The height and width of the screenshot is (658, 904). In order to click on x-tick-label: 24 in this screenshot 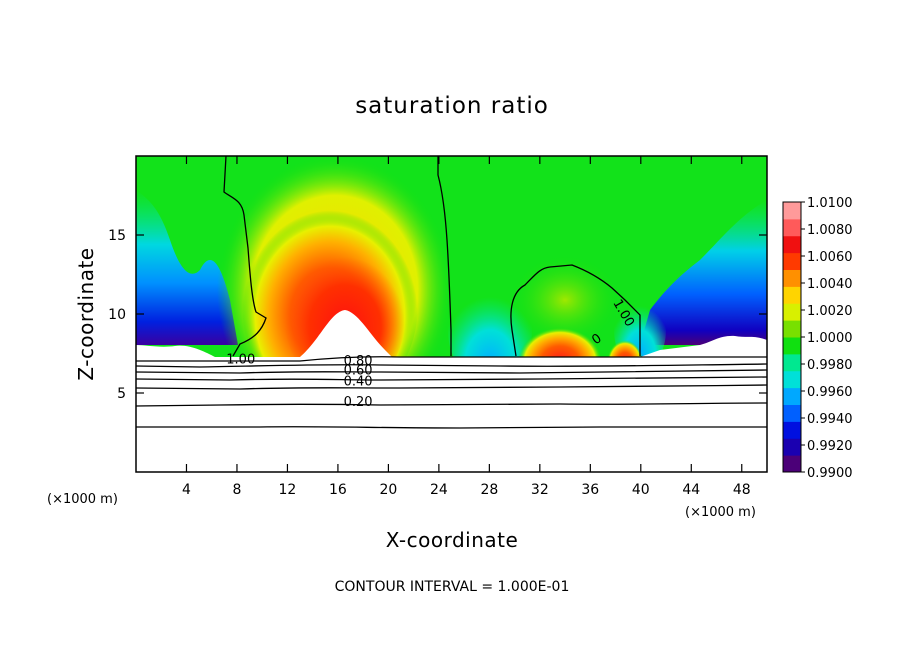, I will do `click(439, 490)`.